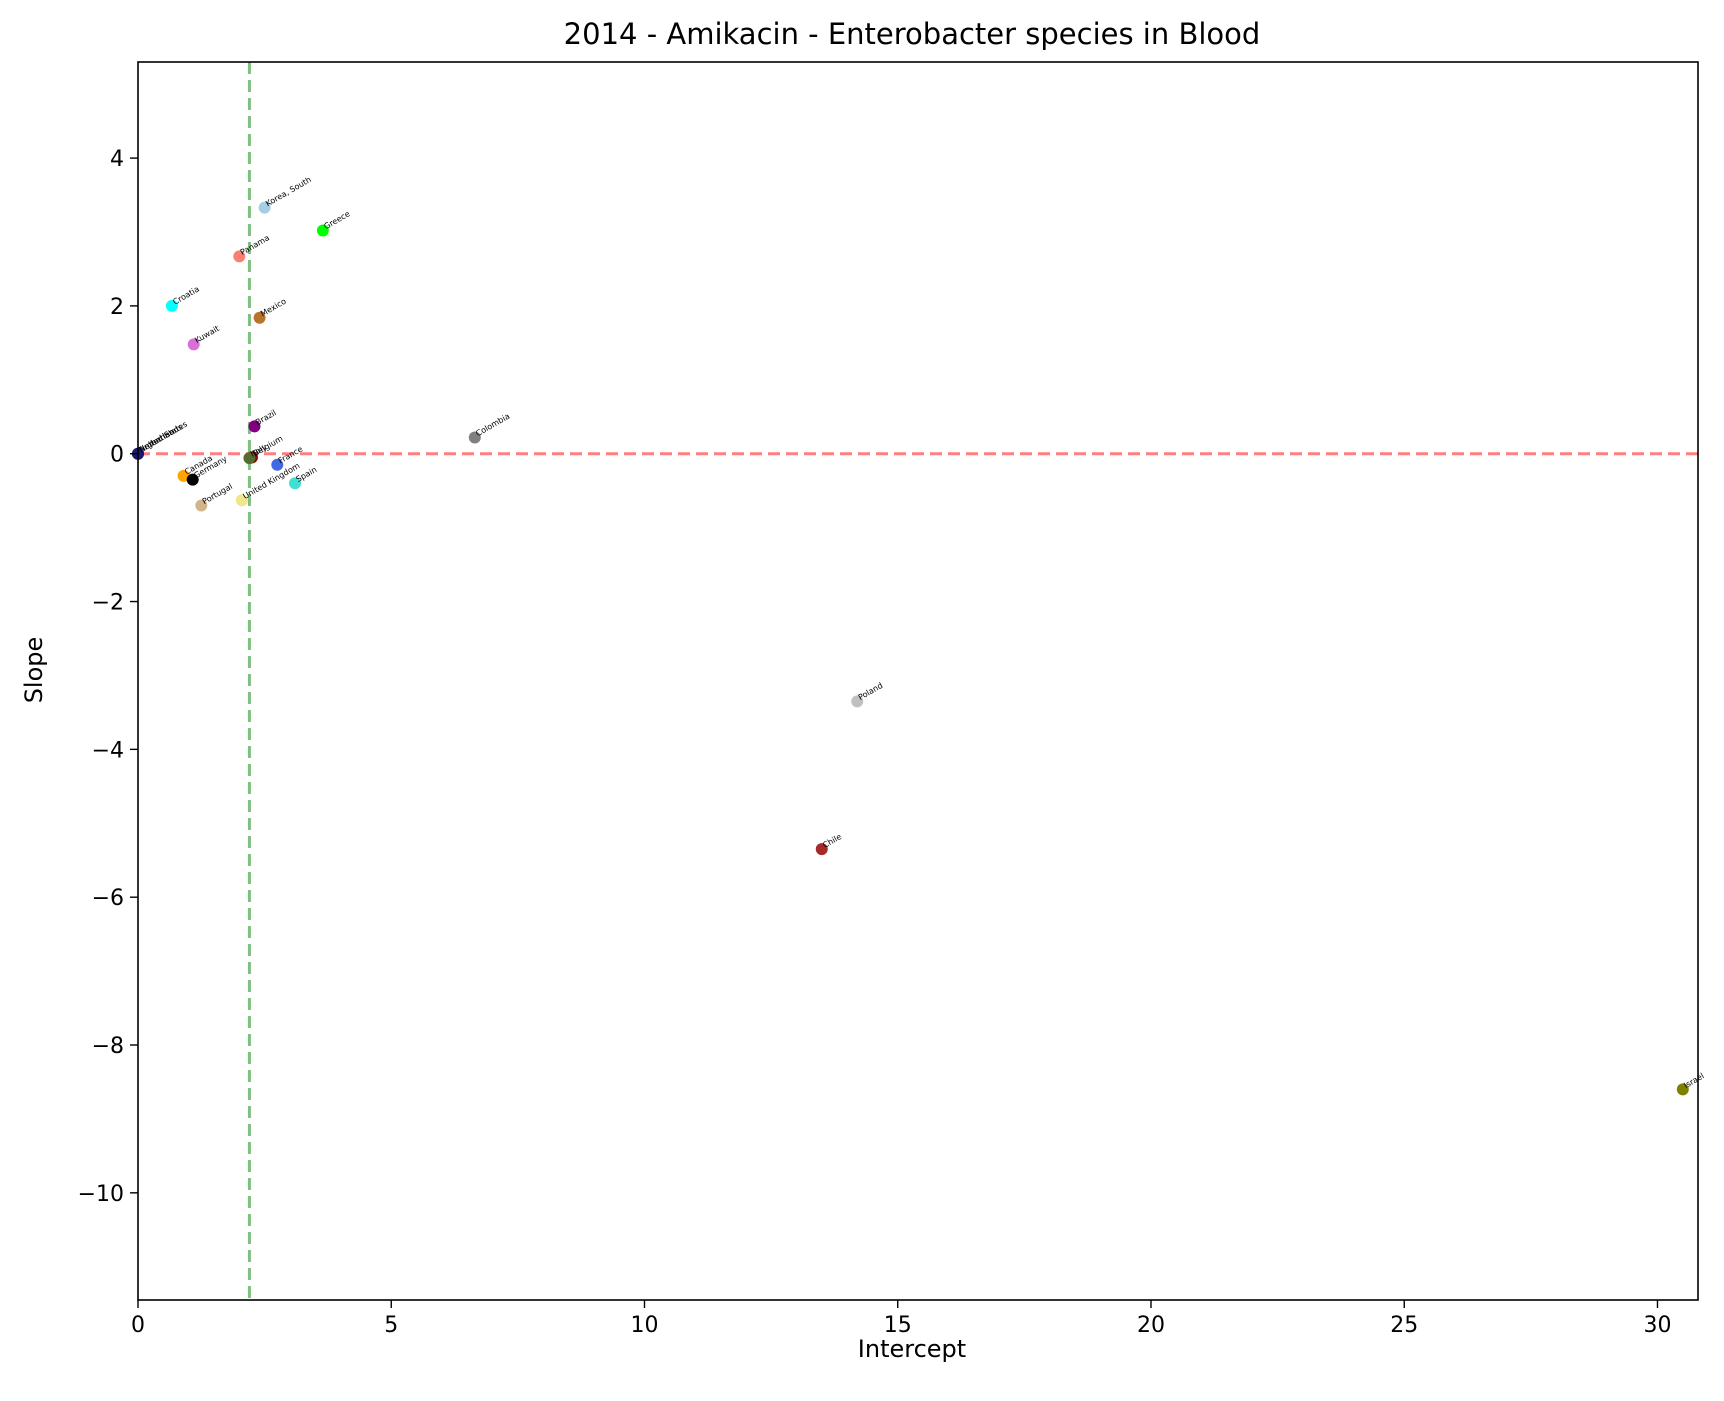 The width and height of the screenshot is (1724, 1401). Describe the element at coordinates (108, 898) in the screenshot. I see `y-tick-label: −6` at that location.